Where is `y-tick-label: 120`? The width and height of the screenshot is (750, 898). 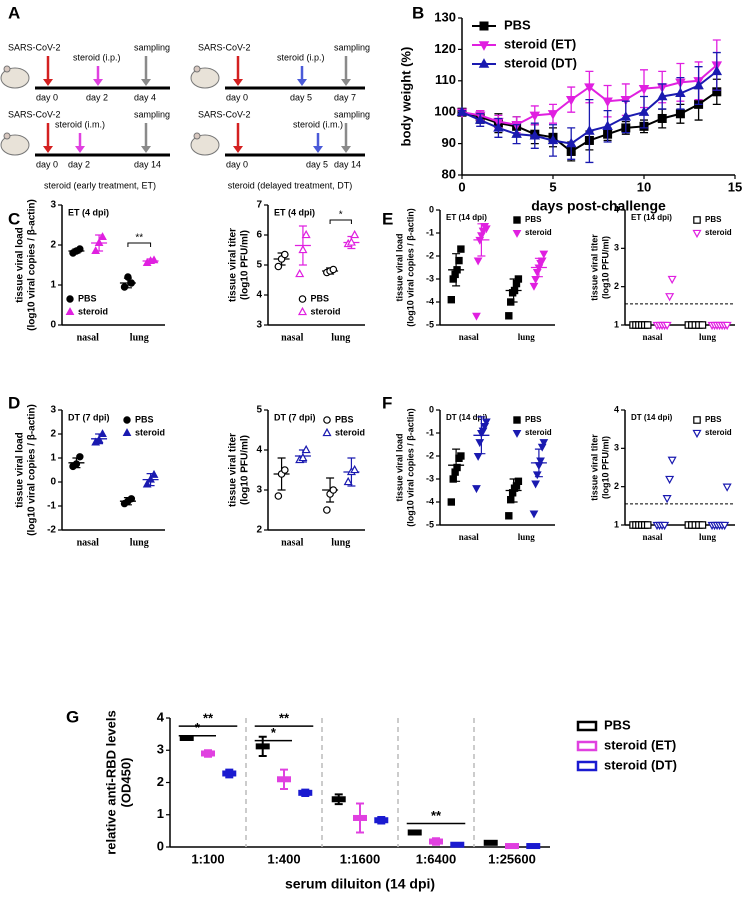 y-tick-label: 120 is located at coordinates (445, 48).